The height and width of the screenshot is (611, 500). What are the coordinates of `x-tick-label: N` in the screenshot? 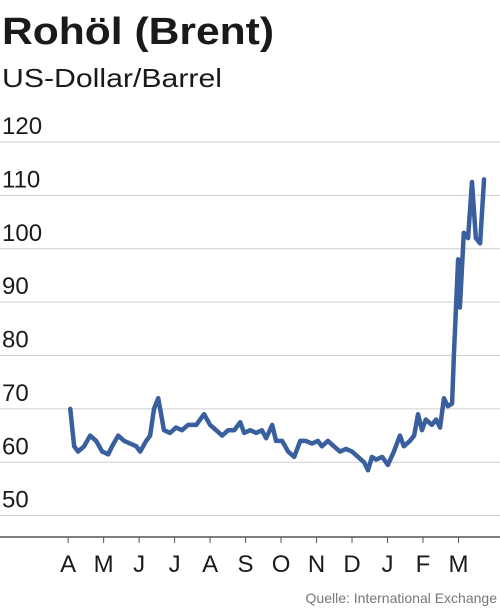 It's located at (316, 564).